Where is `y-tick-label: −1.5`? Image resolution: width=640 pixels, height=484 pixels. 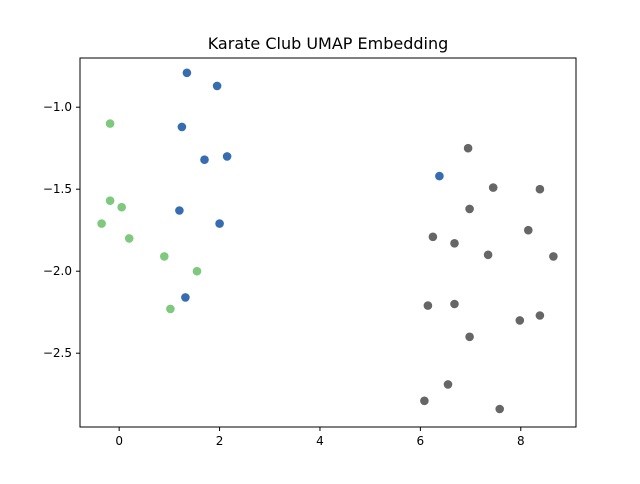 y-tick-label: −1.5 is located at coordinates (57, 189).